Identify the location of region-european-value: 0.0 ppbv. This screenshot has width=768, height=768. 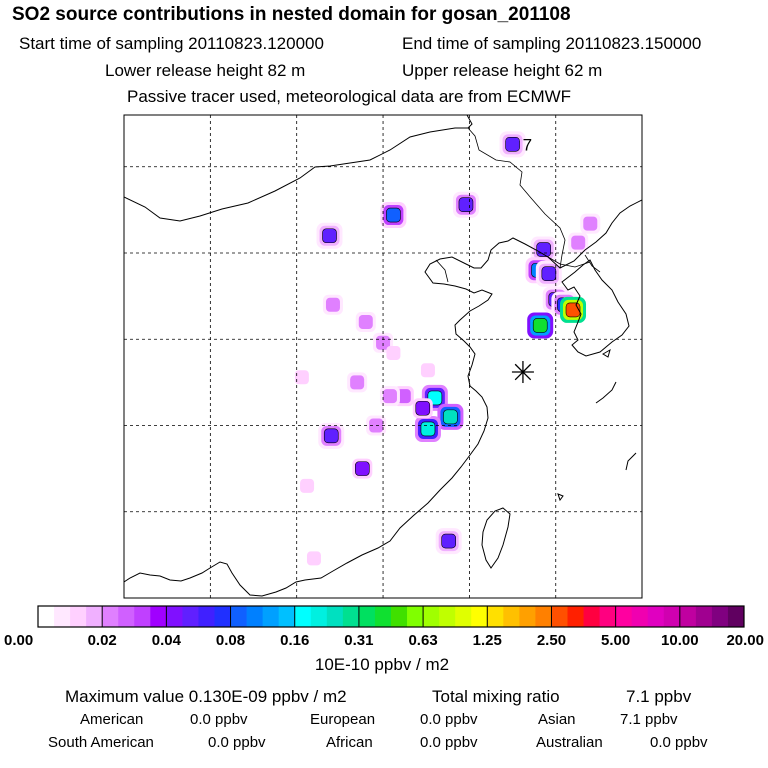
(449, 719).